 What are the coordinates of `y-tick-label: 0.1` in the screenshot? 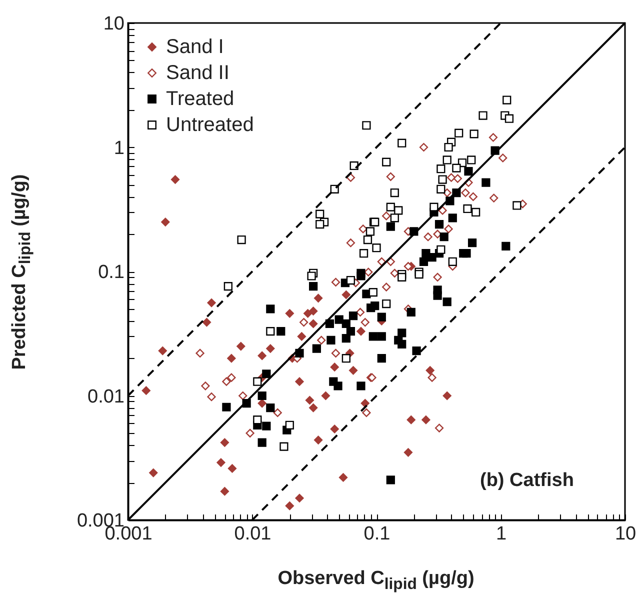 It's located at (111, 272).